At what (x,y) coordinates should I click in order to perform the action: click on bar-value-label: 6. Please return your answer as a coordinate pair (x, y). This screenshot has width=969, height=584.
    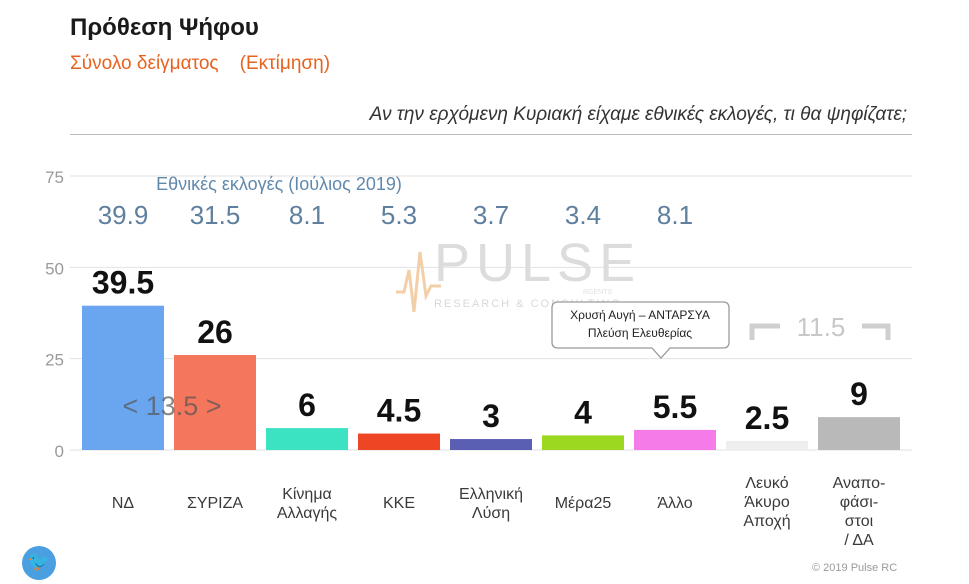
    Looking at the image, I should click on (307, 405).